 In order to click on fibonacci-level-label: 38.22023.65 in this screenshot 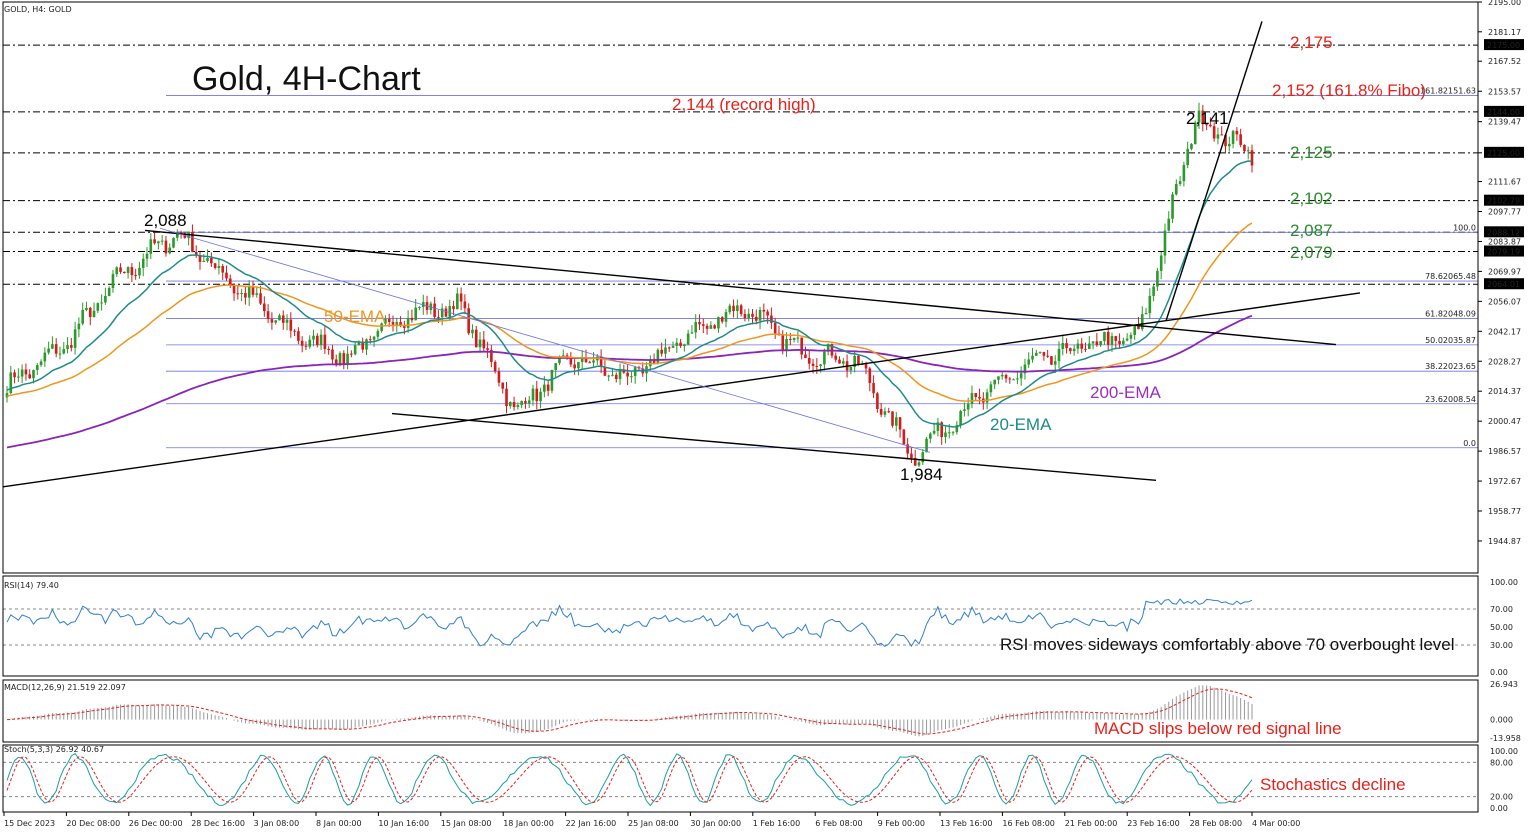, I will do `click(1450, 366)`.